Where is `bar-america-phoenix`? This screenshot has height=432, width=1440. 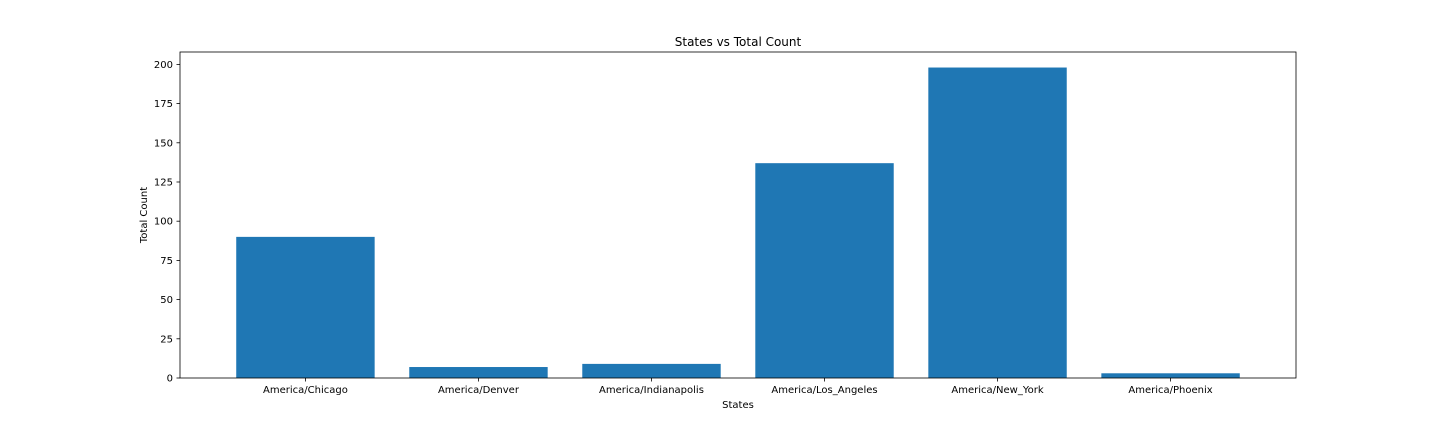 bar-america-phoenix is located at coordinates (1170, 375).